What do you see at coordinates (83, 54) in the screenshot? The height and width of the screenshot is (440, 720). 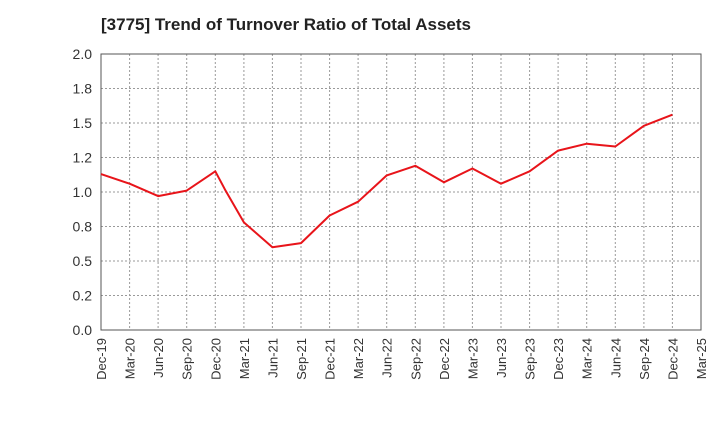 I see `y-tick-label: 2.0` at bounding box center [83, 54].